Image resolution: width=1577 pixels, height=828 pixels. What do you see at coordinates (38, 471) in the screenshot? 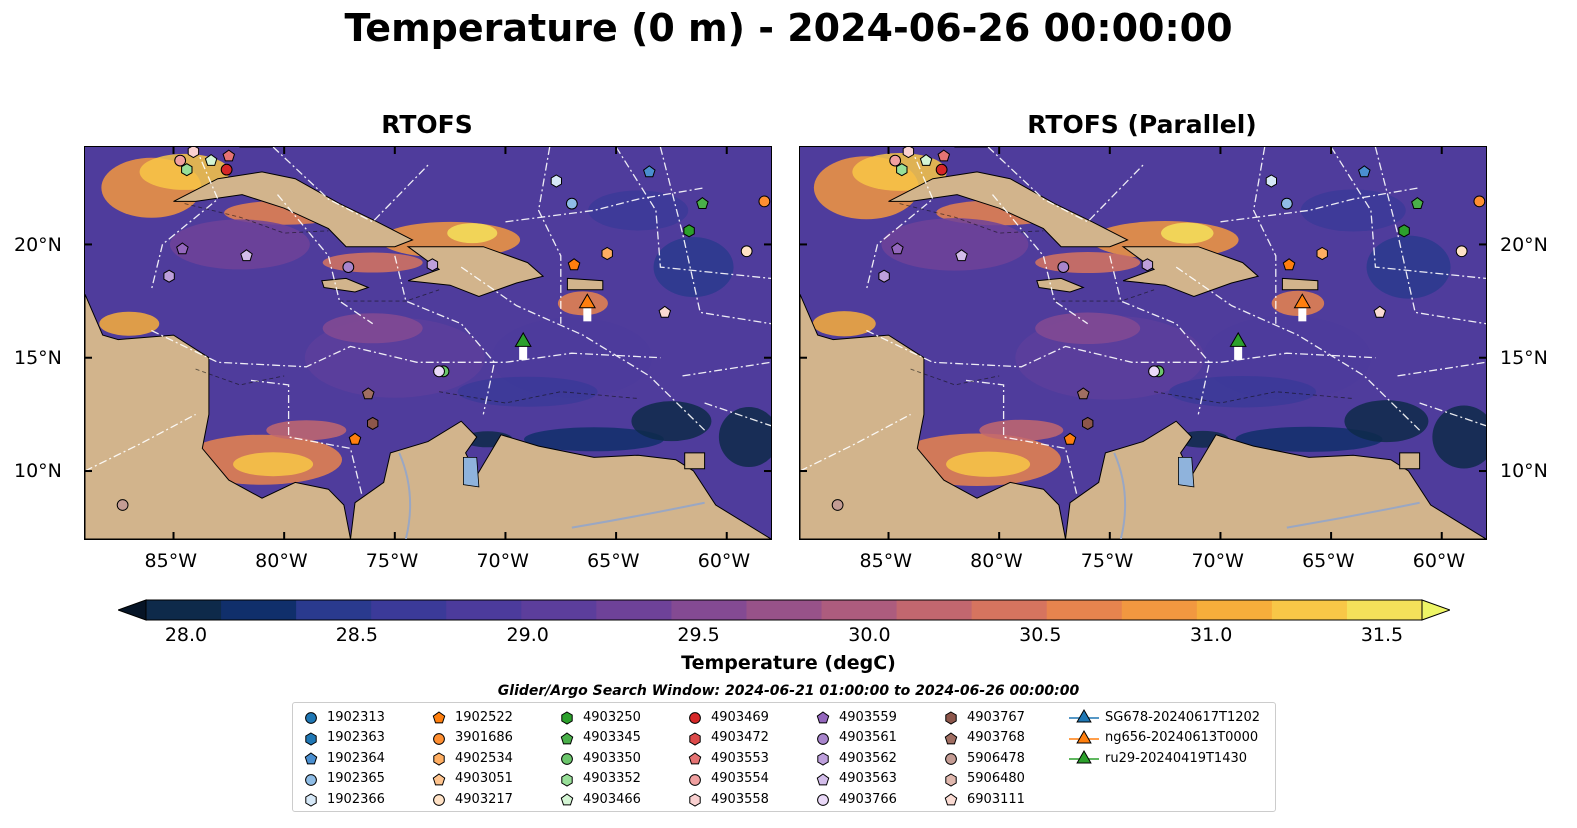
I see `lat-tick-label: 10°N` at bounding box center [38, 471].